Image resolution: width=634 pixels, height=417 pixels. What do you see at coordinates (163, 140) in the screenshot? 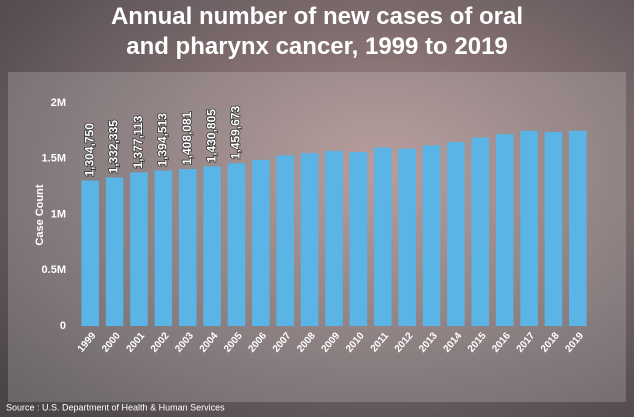
I see `value-label: 1,394,513` at bounding box center [163, 140].